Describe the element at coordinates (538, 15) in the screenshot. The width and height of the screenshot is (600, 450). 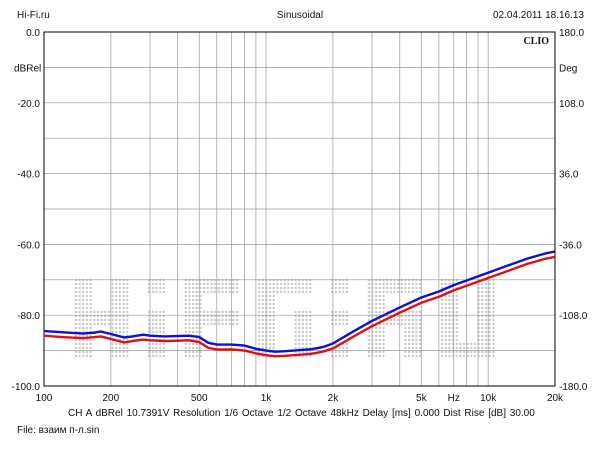
I see `header-timestamp: 02.04.2011 18.16.13` at that location.